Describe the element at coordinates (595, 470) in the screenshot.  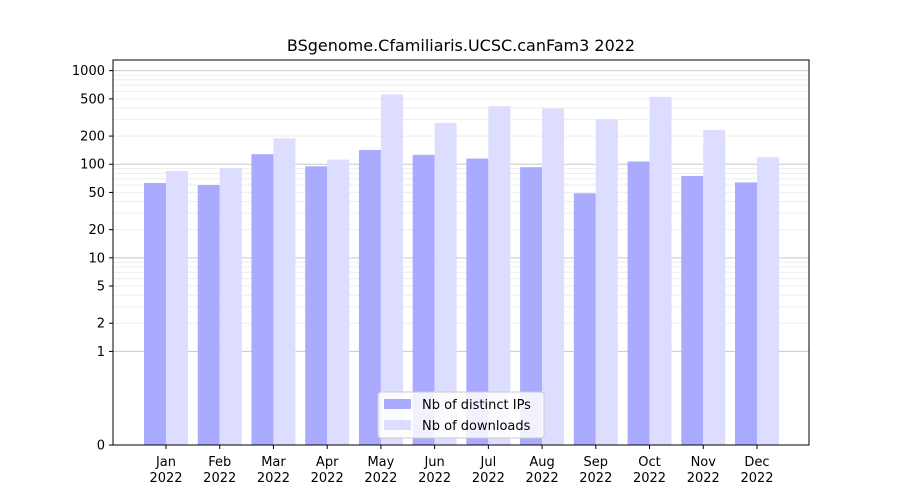
I see `x-tick-label: Sep 2022` at that location.